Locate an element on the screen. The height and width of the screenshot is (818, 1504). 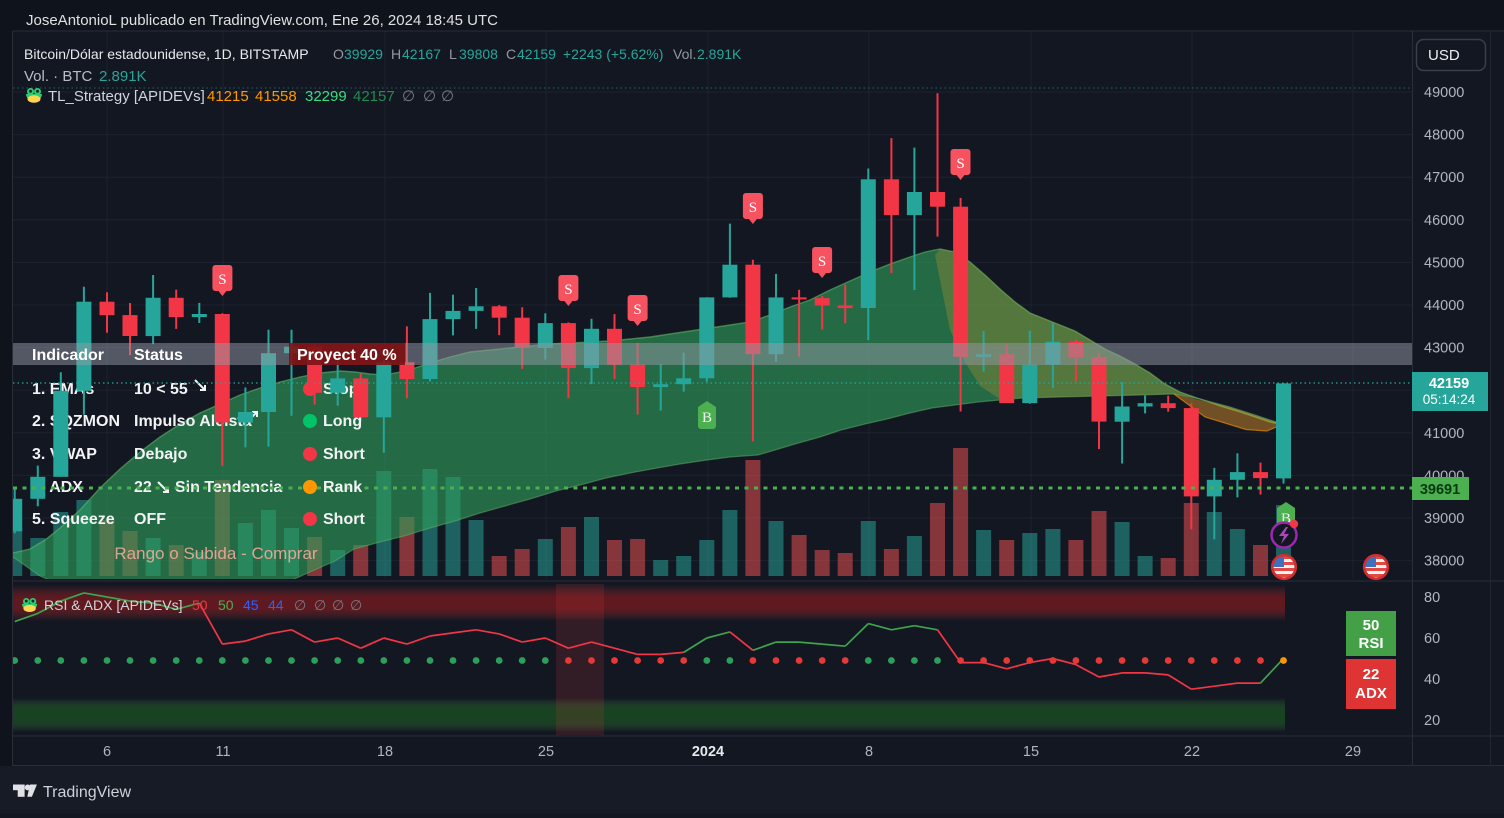
svg-text: 48000 is located at coordinates (1444, 136).